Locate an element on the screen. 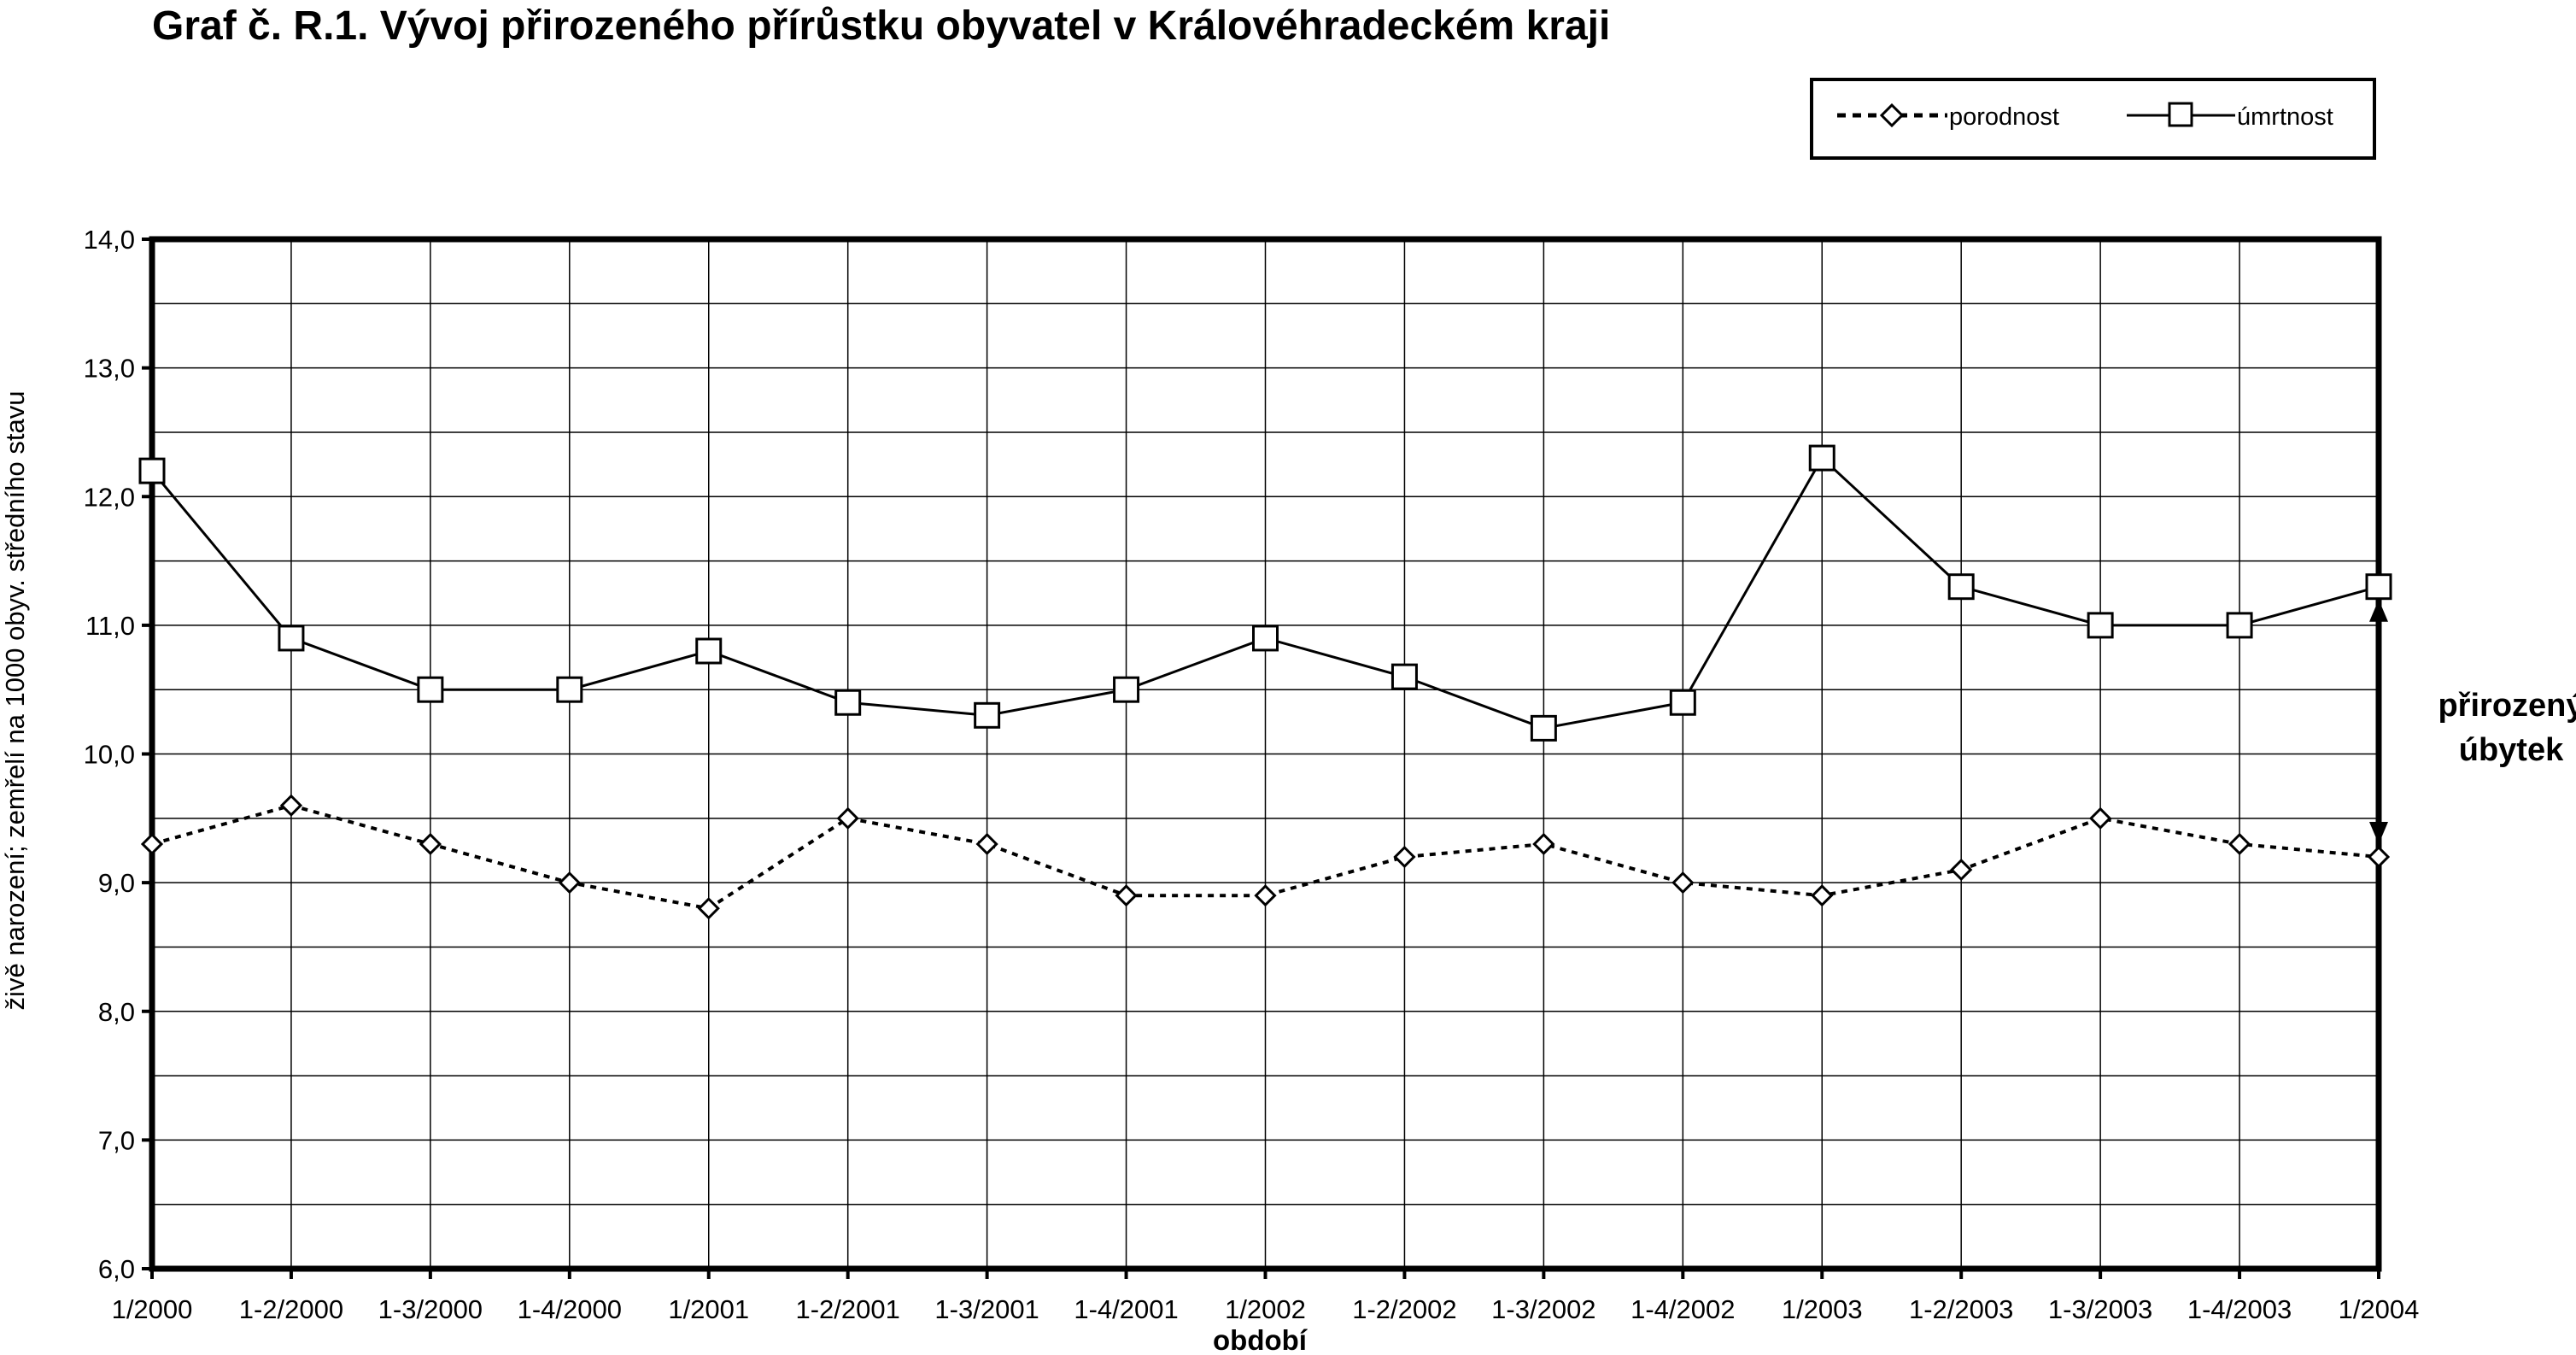  x-tick-label: 1-3/2001 is located at coordinates (987, 1309).